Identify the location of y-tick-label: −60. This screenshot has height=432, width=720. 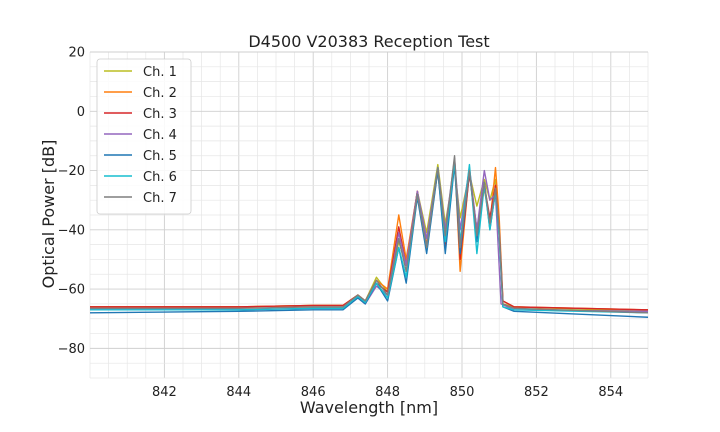
(71, 290).